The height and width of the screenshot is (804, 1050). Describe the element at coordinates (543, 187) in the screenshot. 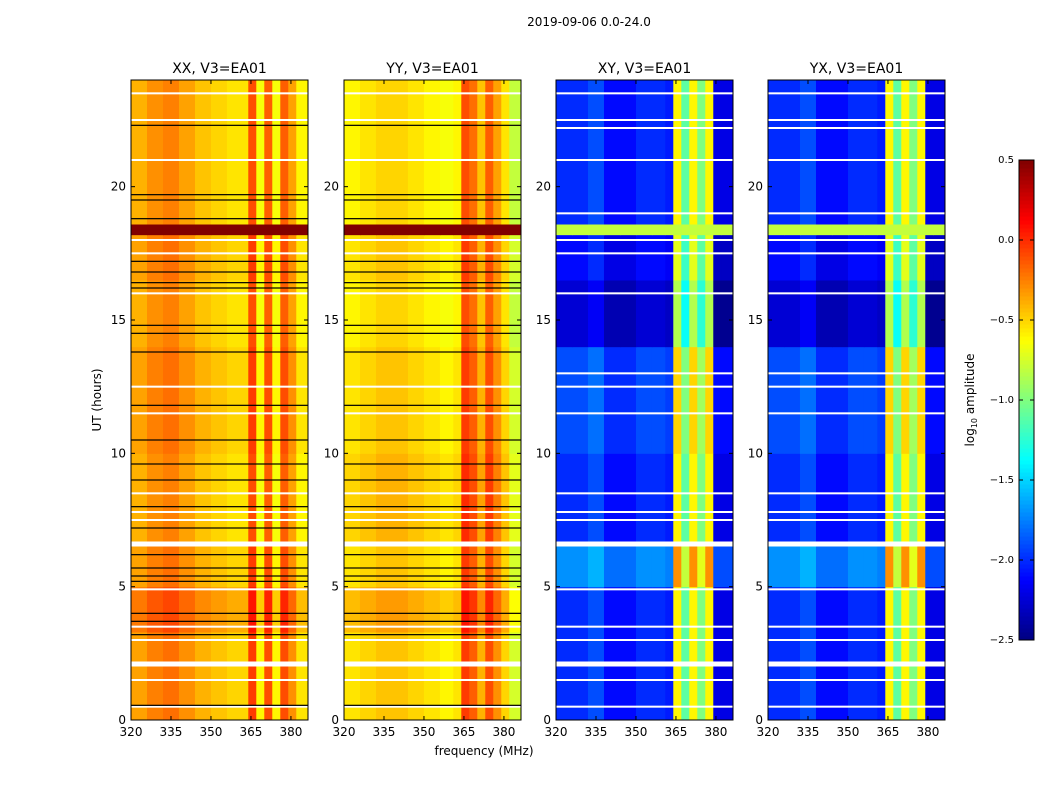

I see `y-tick-label: 20` at that location.